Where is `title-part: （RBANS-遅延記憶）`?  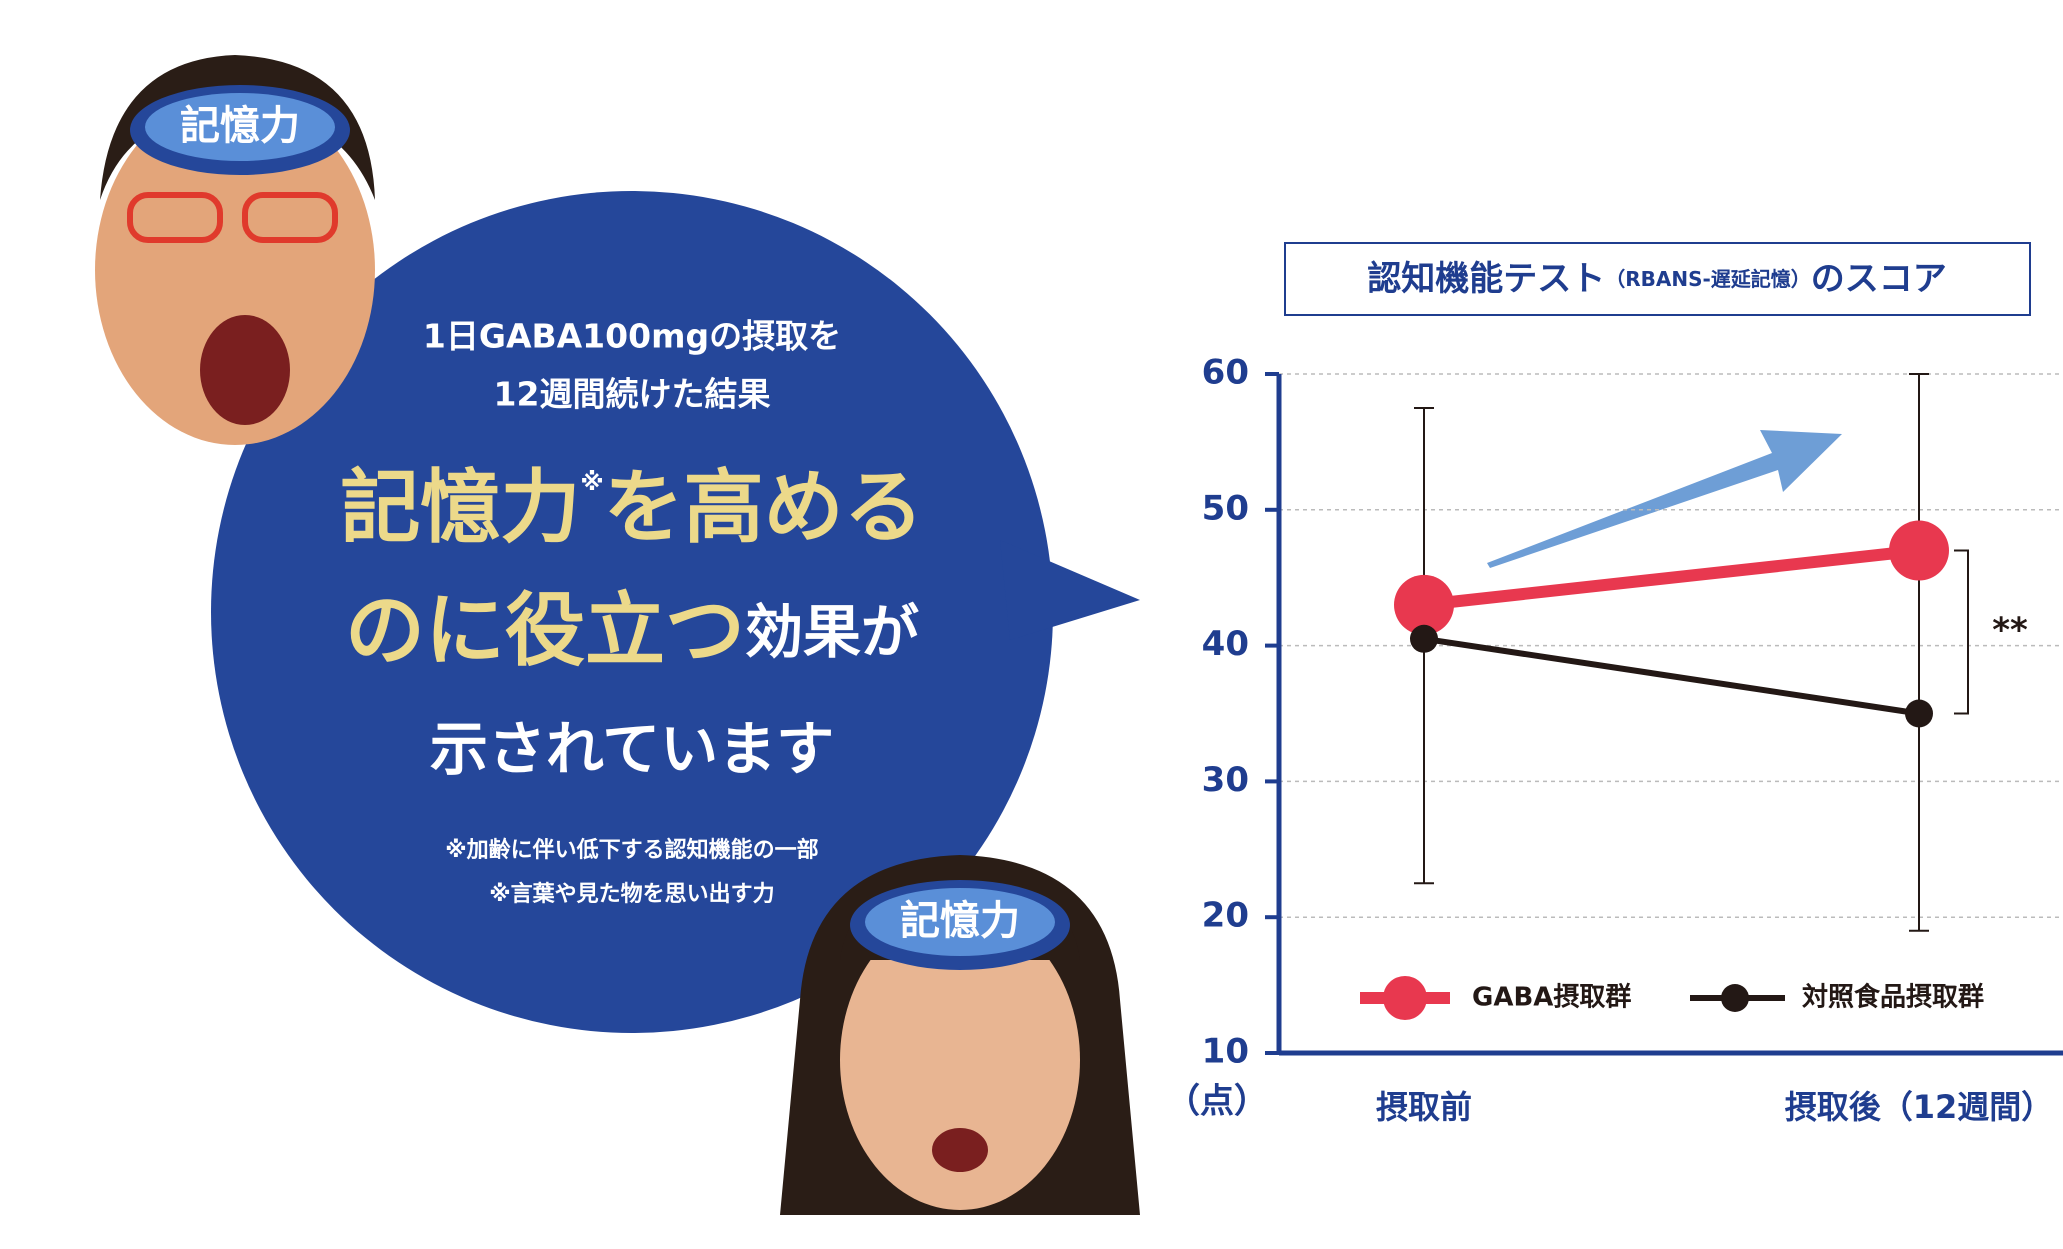 title-part: （RBANS-遅延記憶） is located at coordinates (1708, 279).